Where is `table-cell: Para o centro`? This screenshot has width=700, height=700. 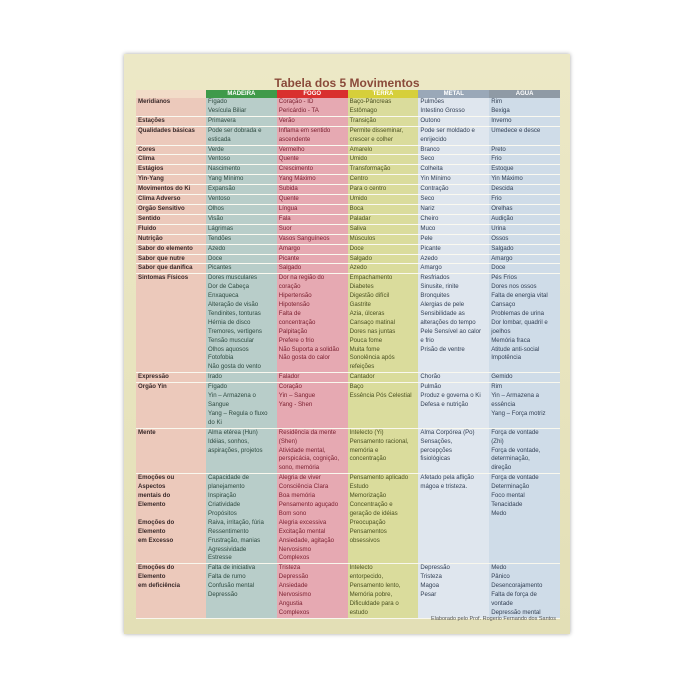 table-cell: Para o centro is located at coordinates (383, 190).